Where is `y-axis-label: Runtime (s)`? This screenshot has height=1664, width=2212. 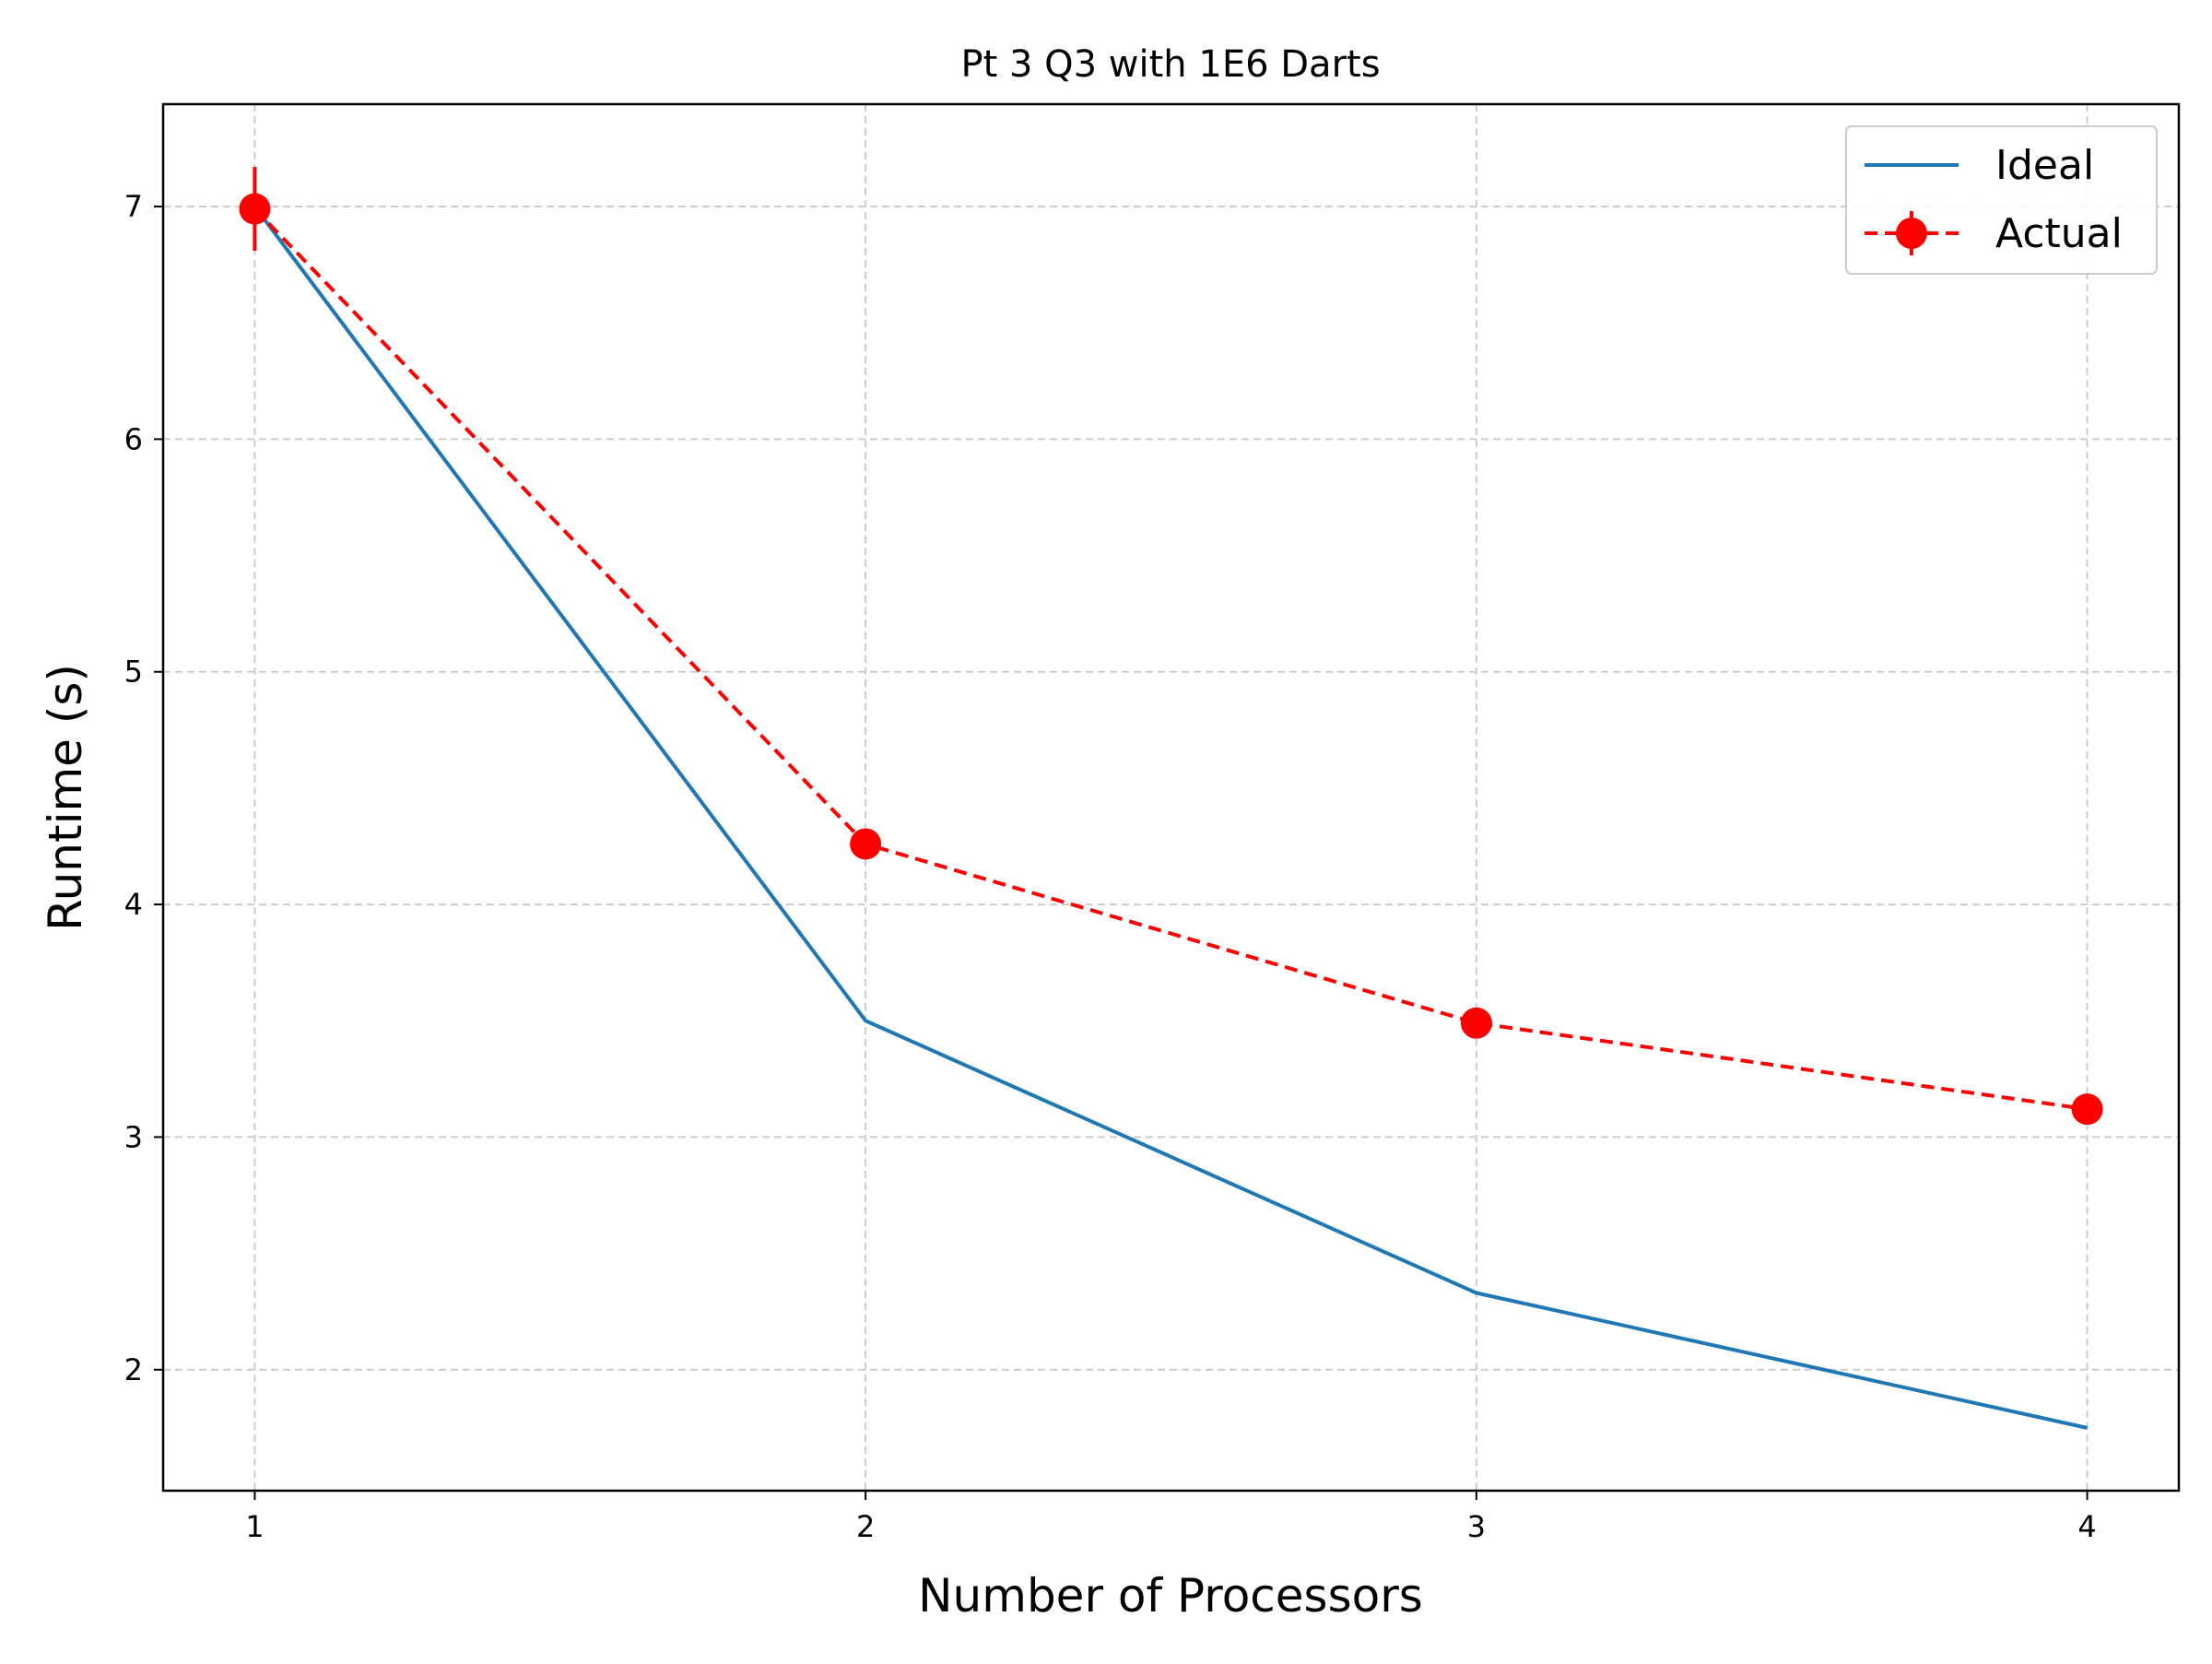 y-axis-label: Runtime (s) is located at coordinates (65, 797).